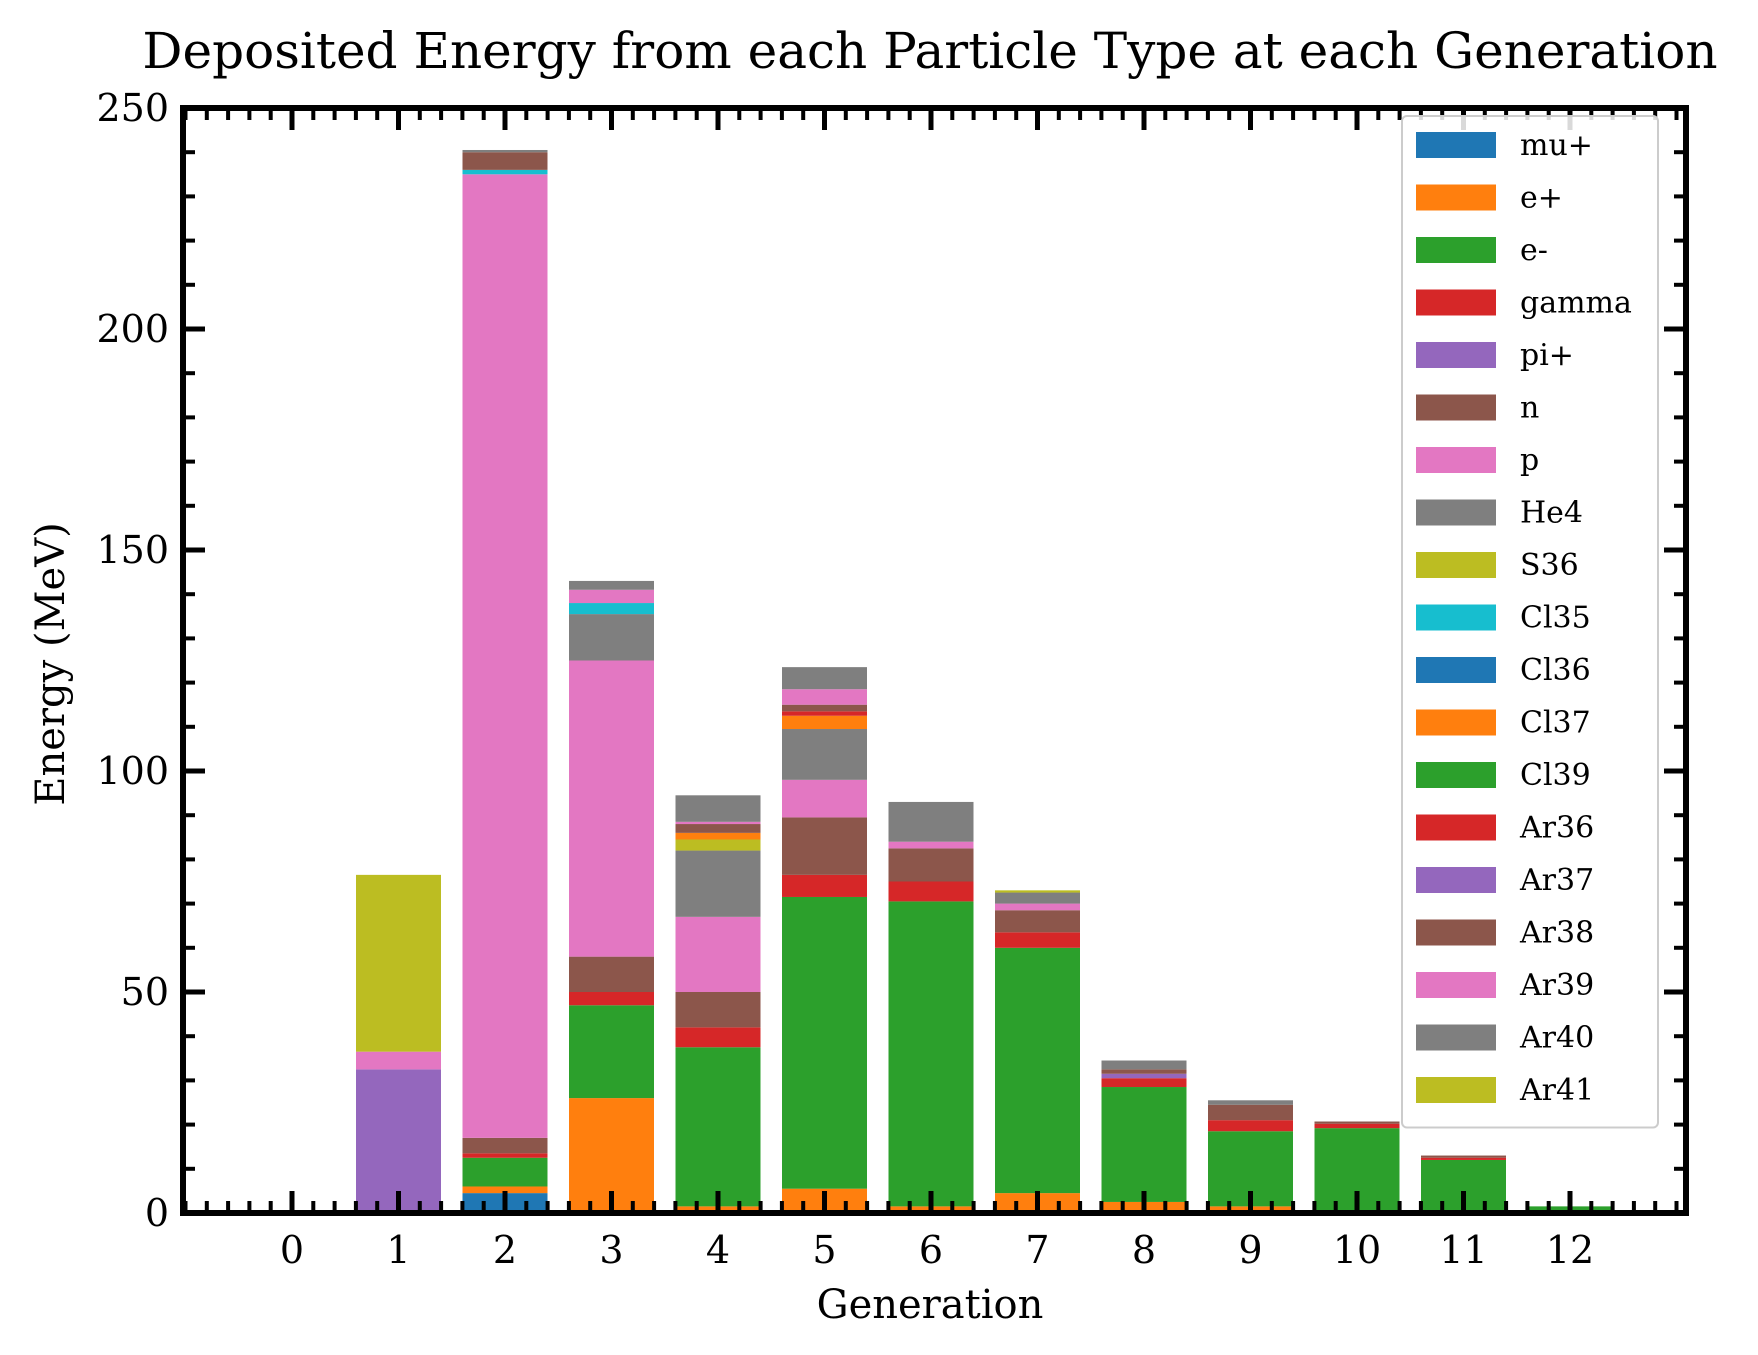 Image resolution: width=1758 pixels, height=1355 pixels. I want to click on legend-label-ar36: Ar36, so click(1556, 828).